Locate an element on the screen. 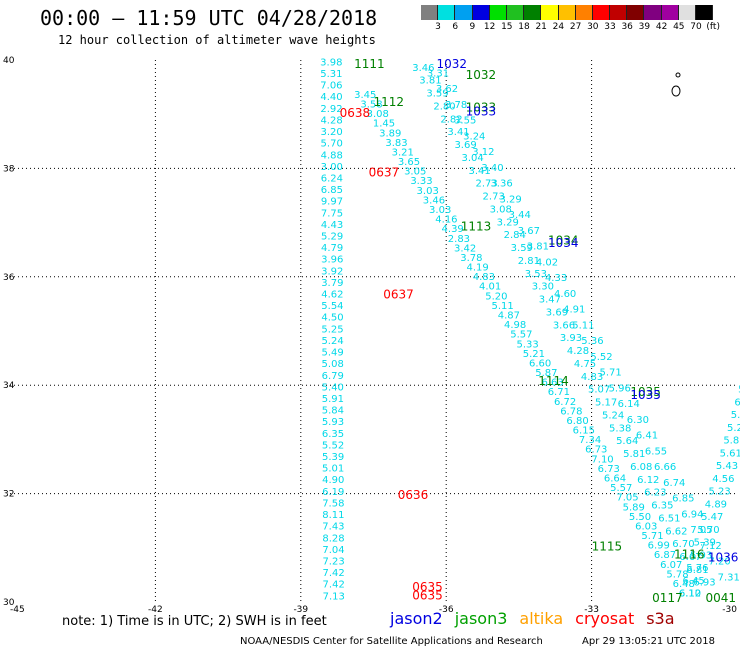 Image resolution: width=740 pixels, height=650 pixels. wave-height-value: 6.10 is located at coordinates (690, 594).